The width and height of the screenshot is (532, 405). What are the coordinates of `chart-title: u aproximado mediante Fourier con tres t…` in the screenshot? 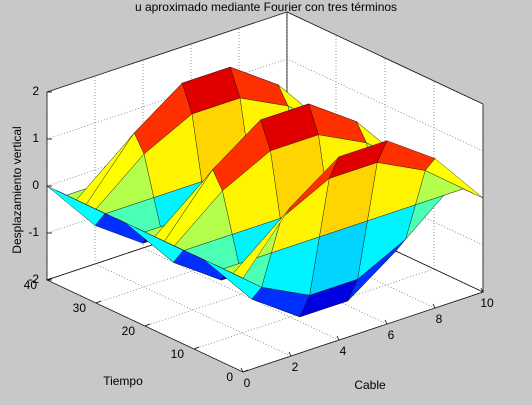 It's located at (266, 7).